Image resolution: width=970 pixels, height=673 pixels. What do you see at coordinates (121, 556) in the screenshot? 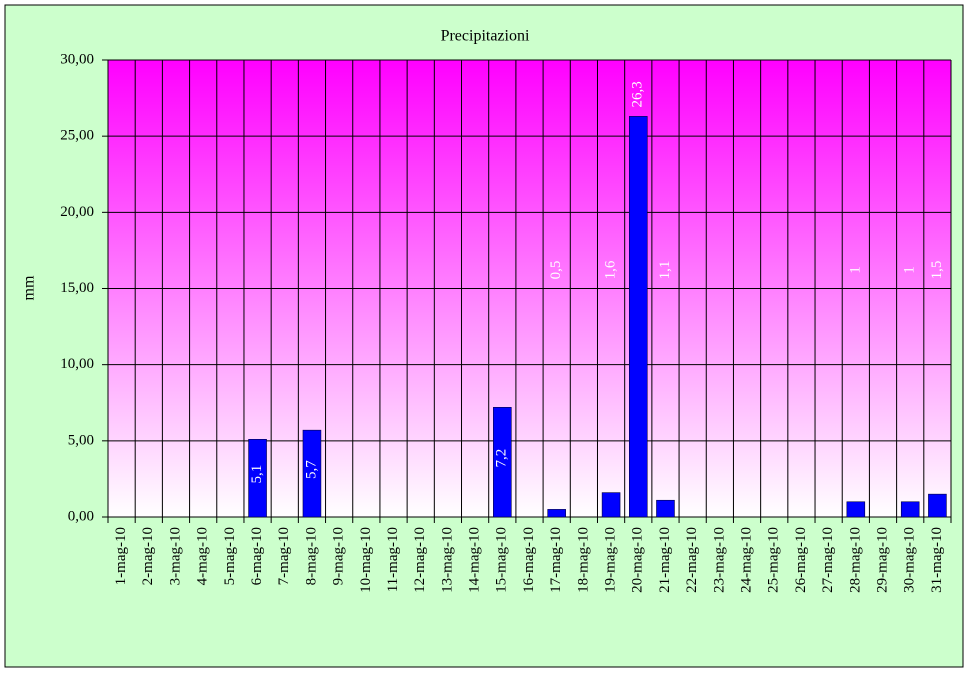
I see `x-tick-label: 1-mag-10` at bounding box center [121, 556].